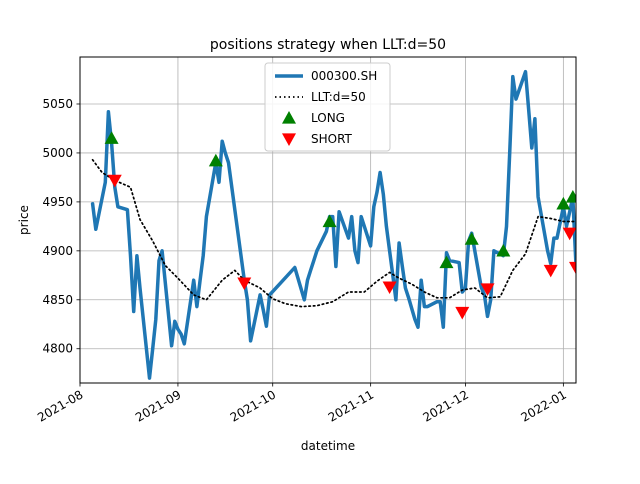 This screenshot has width=640, height=484. What do you see at coordinates (344, 76) in the screenshot?
I see `legend-label: 000300.SH` at bounding box center [344, 76].